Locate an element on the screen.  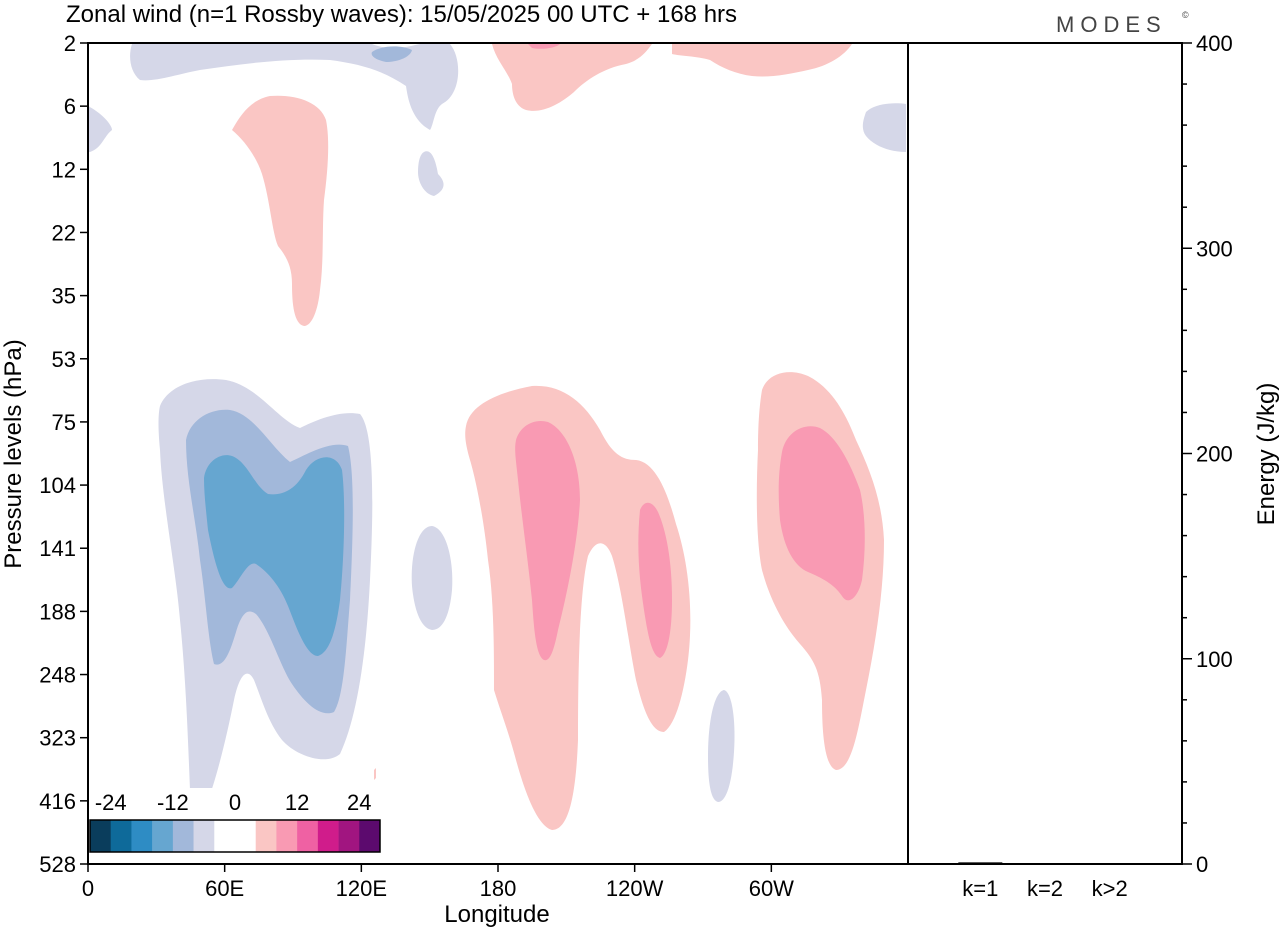
energy-bars: k=1 k=2 k>2 is located at coordinates (1045, 881).